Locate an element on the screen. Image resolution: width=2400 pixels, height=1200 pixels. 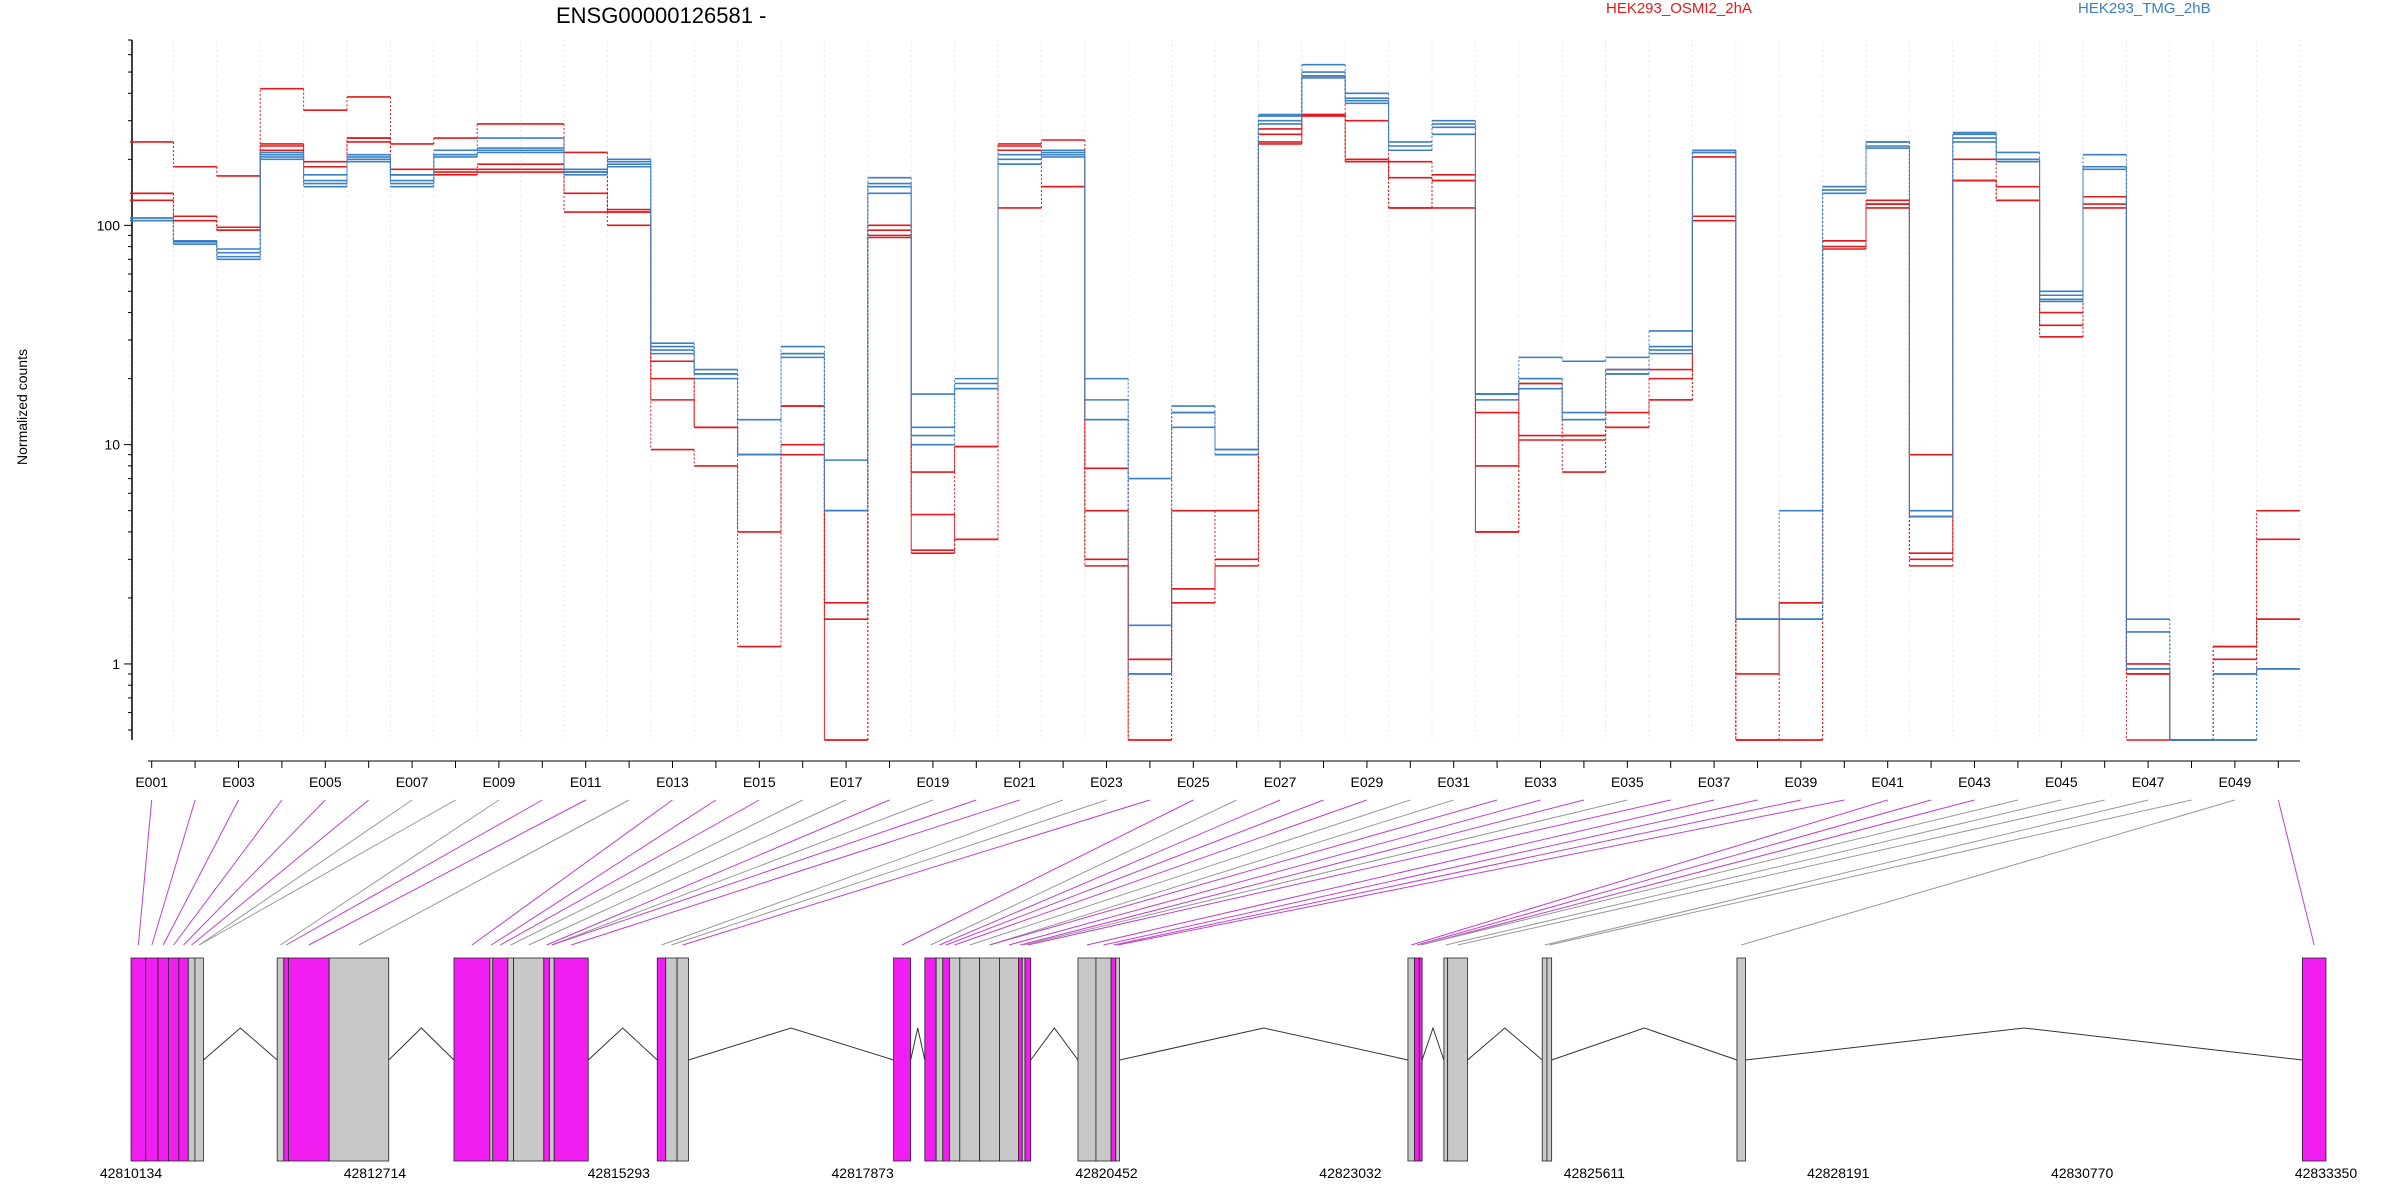
coordinate-label: 42825611 is located at coordinates (1594, 1173).